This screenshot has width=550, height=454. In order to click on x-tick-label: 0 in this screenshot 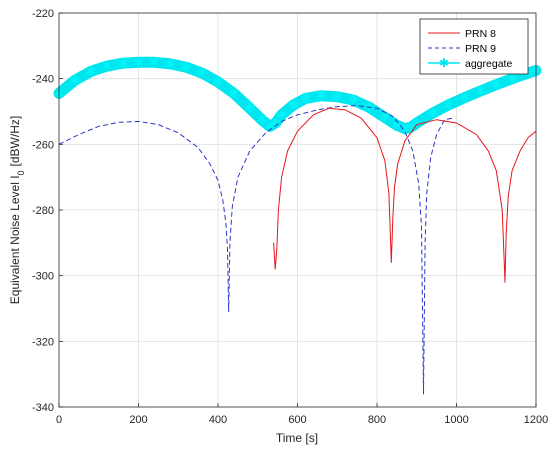, I will do `click(59, 420)`.